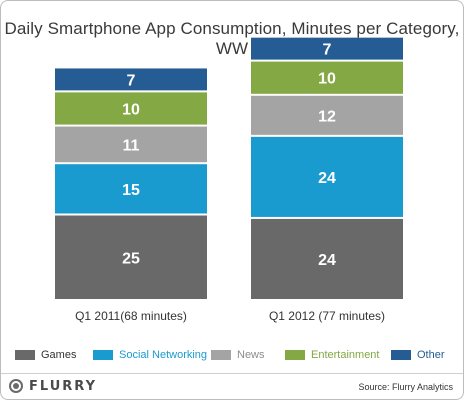 This screenshot has width=464, height=400. Describe the element at coordinates (16, 386) in the screenshot. I see `flurry-logo-icon` at that location.